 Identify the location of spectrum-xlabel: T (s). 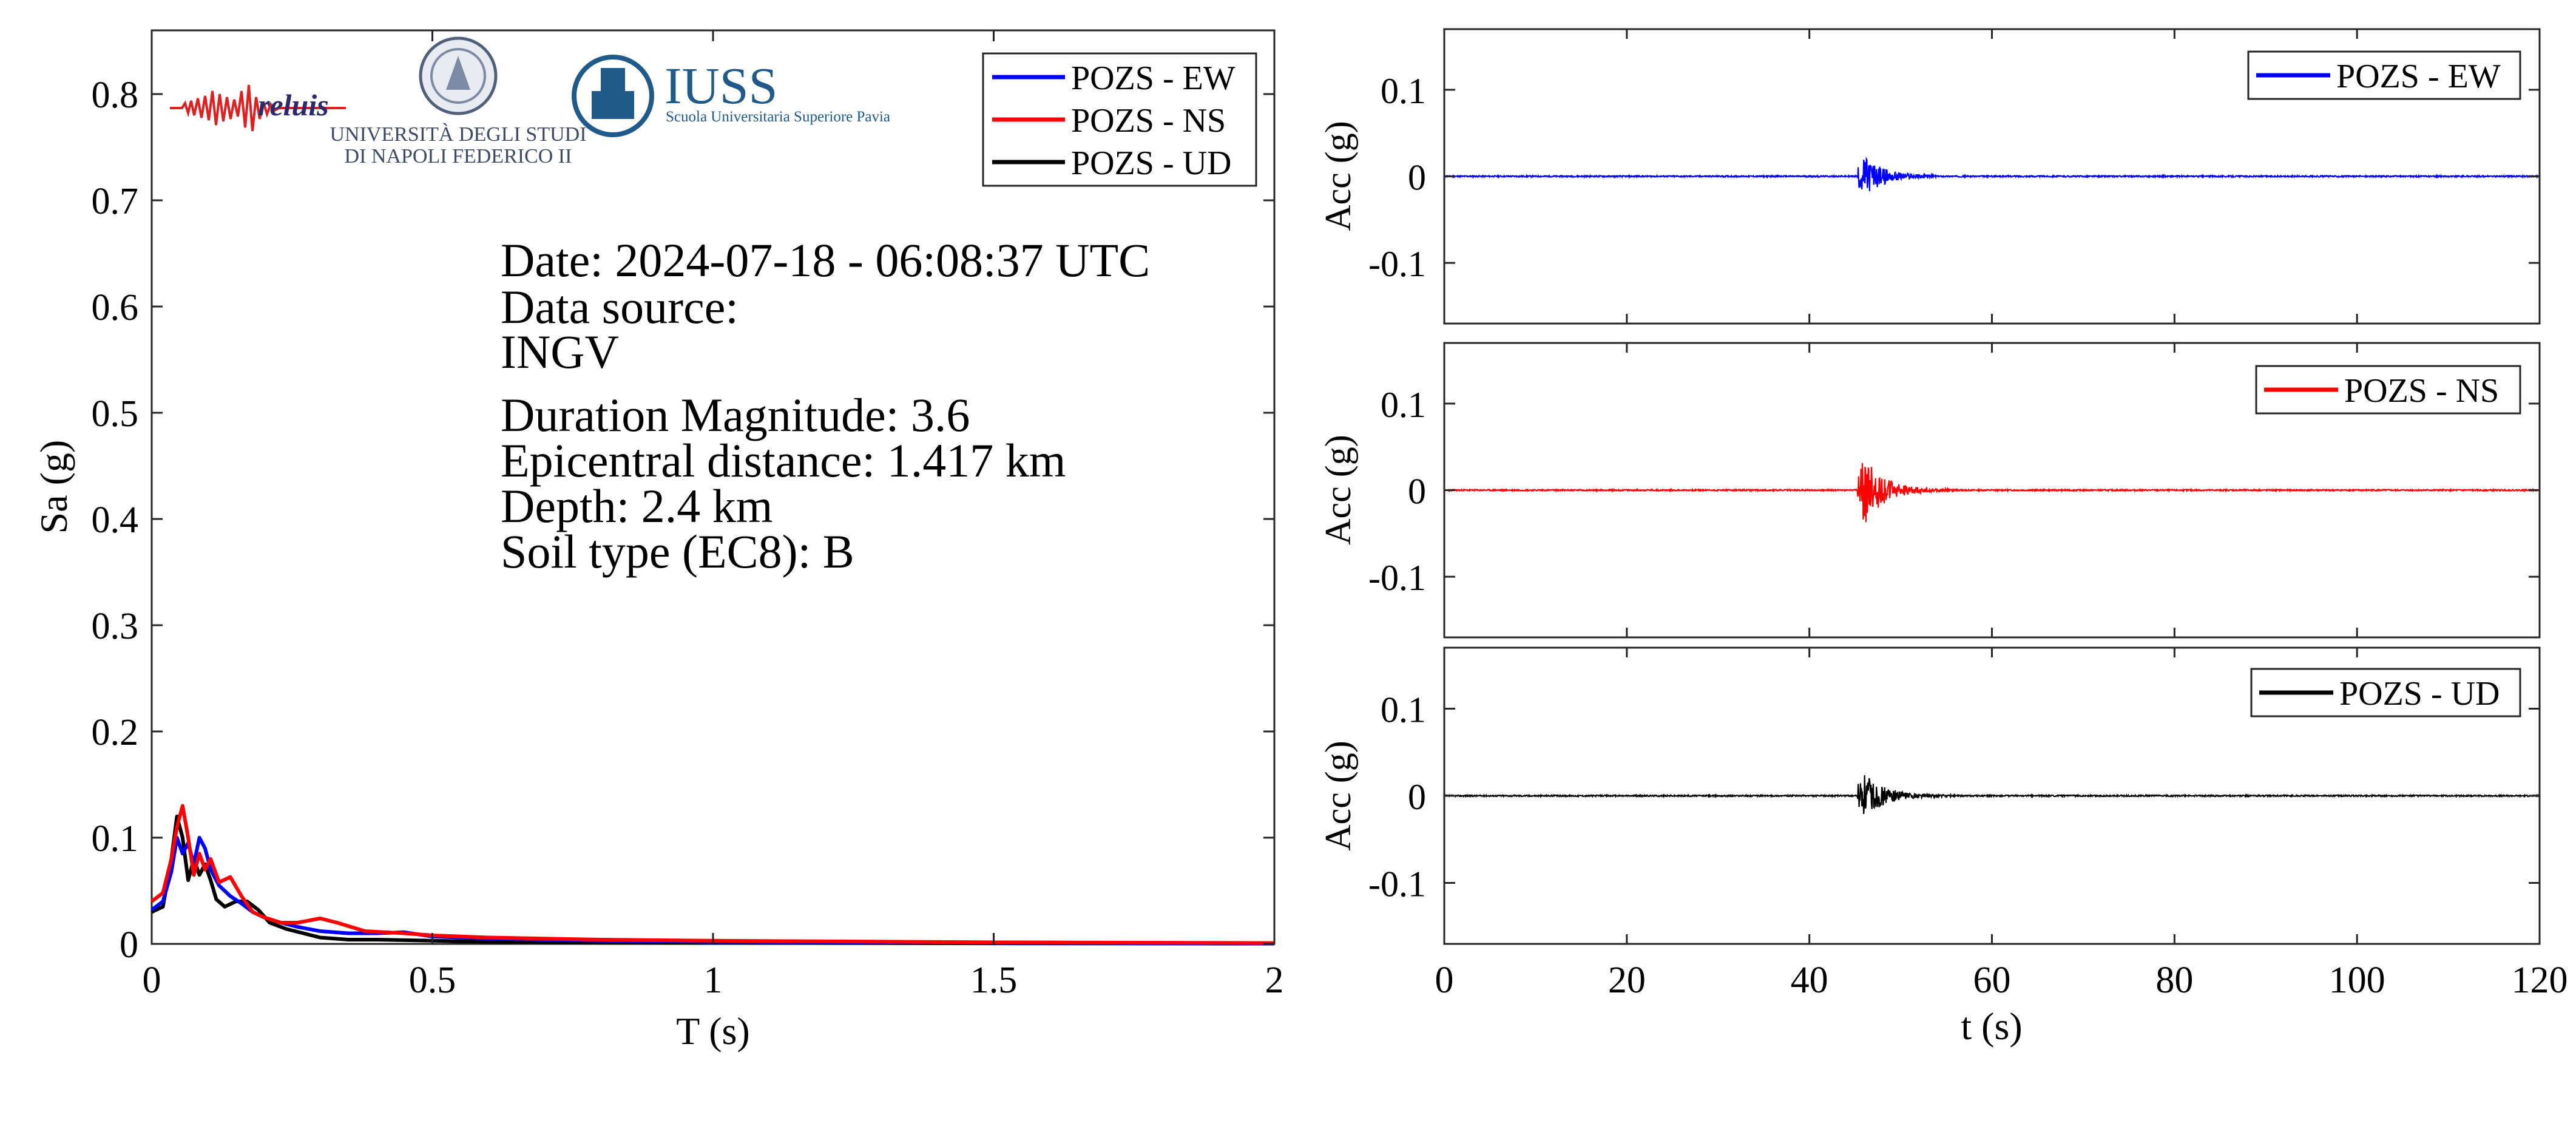
(712, 1031).